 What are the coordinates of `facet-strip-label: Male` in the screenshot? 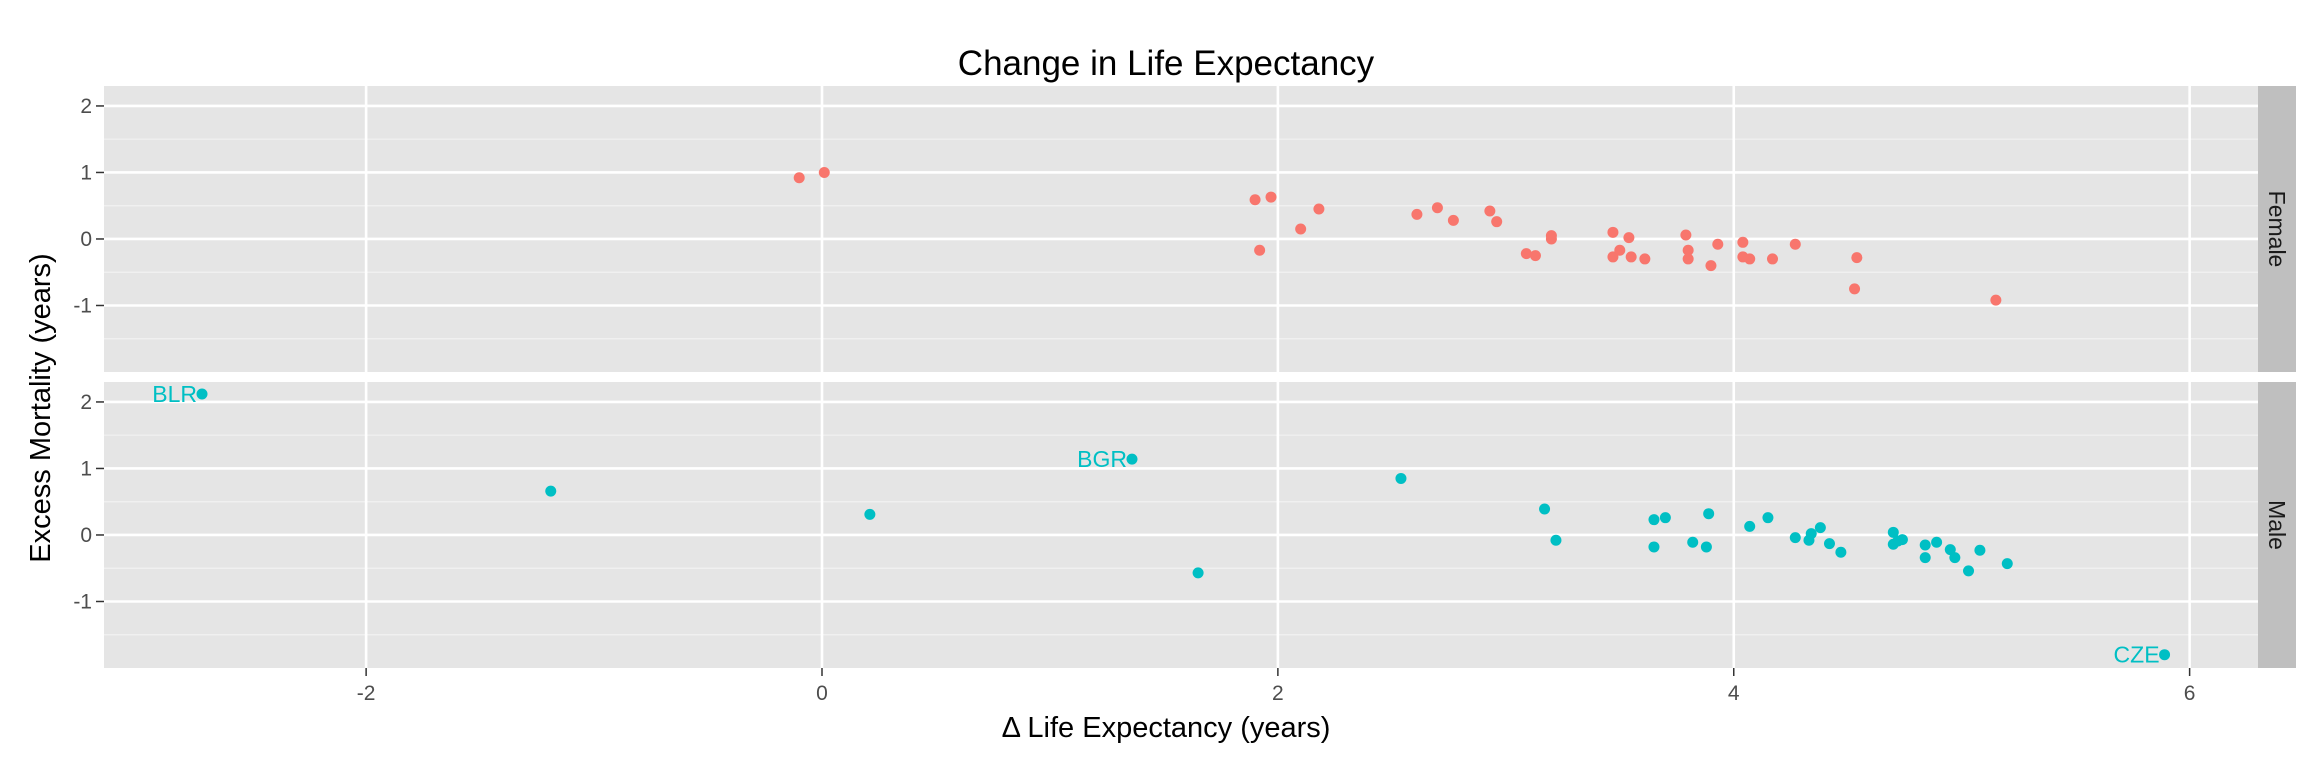 It's located at (2277, 525).